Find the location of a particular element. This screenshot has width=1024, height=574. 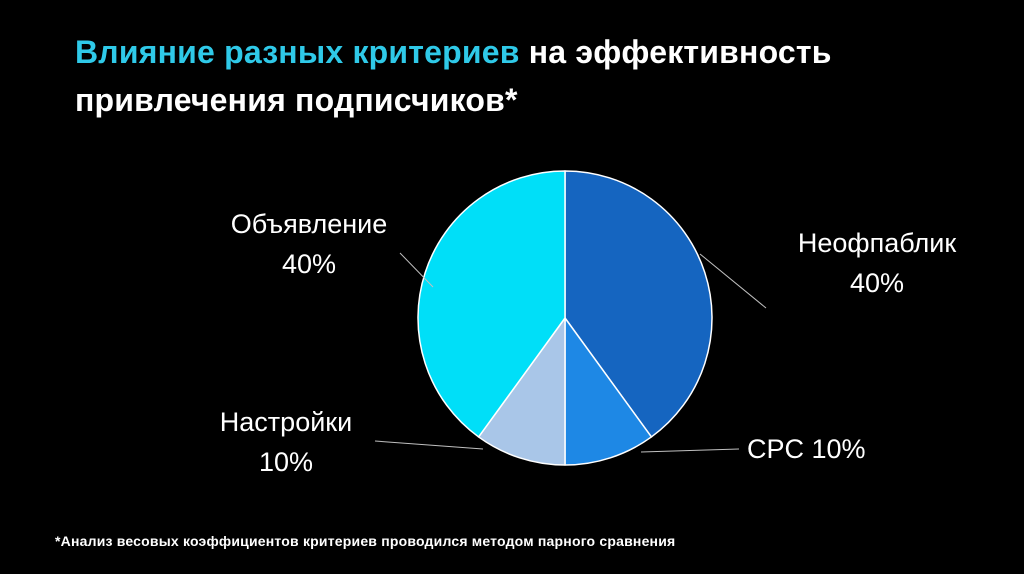

pie-slice-cpc is located at coordinates (608, 391).